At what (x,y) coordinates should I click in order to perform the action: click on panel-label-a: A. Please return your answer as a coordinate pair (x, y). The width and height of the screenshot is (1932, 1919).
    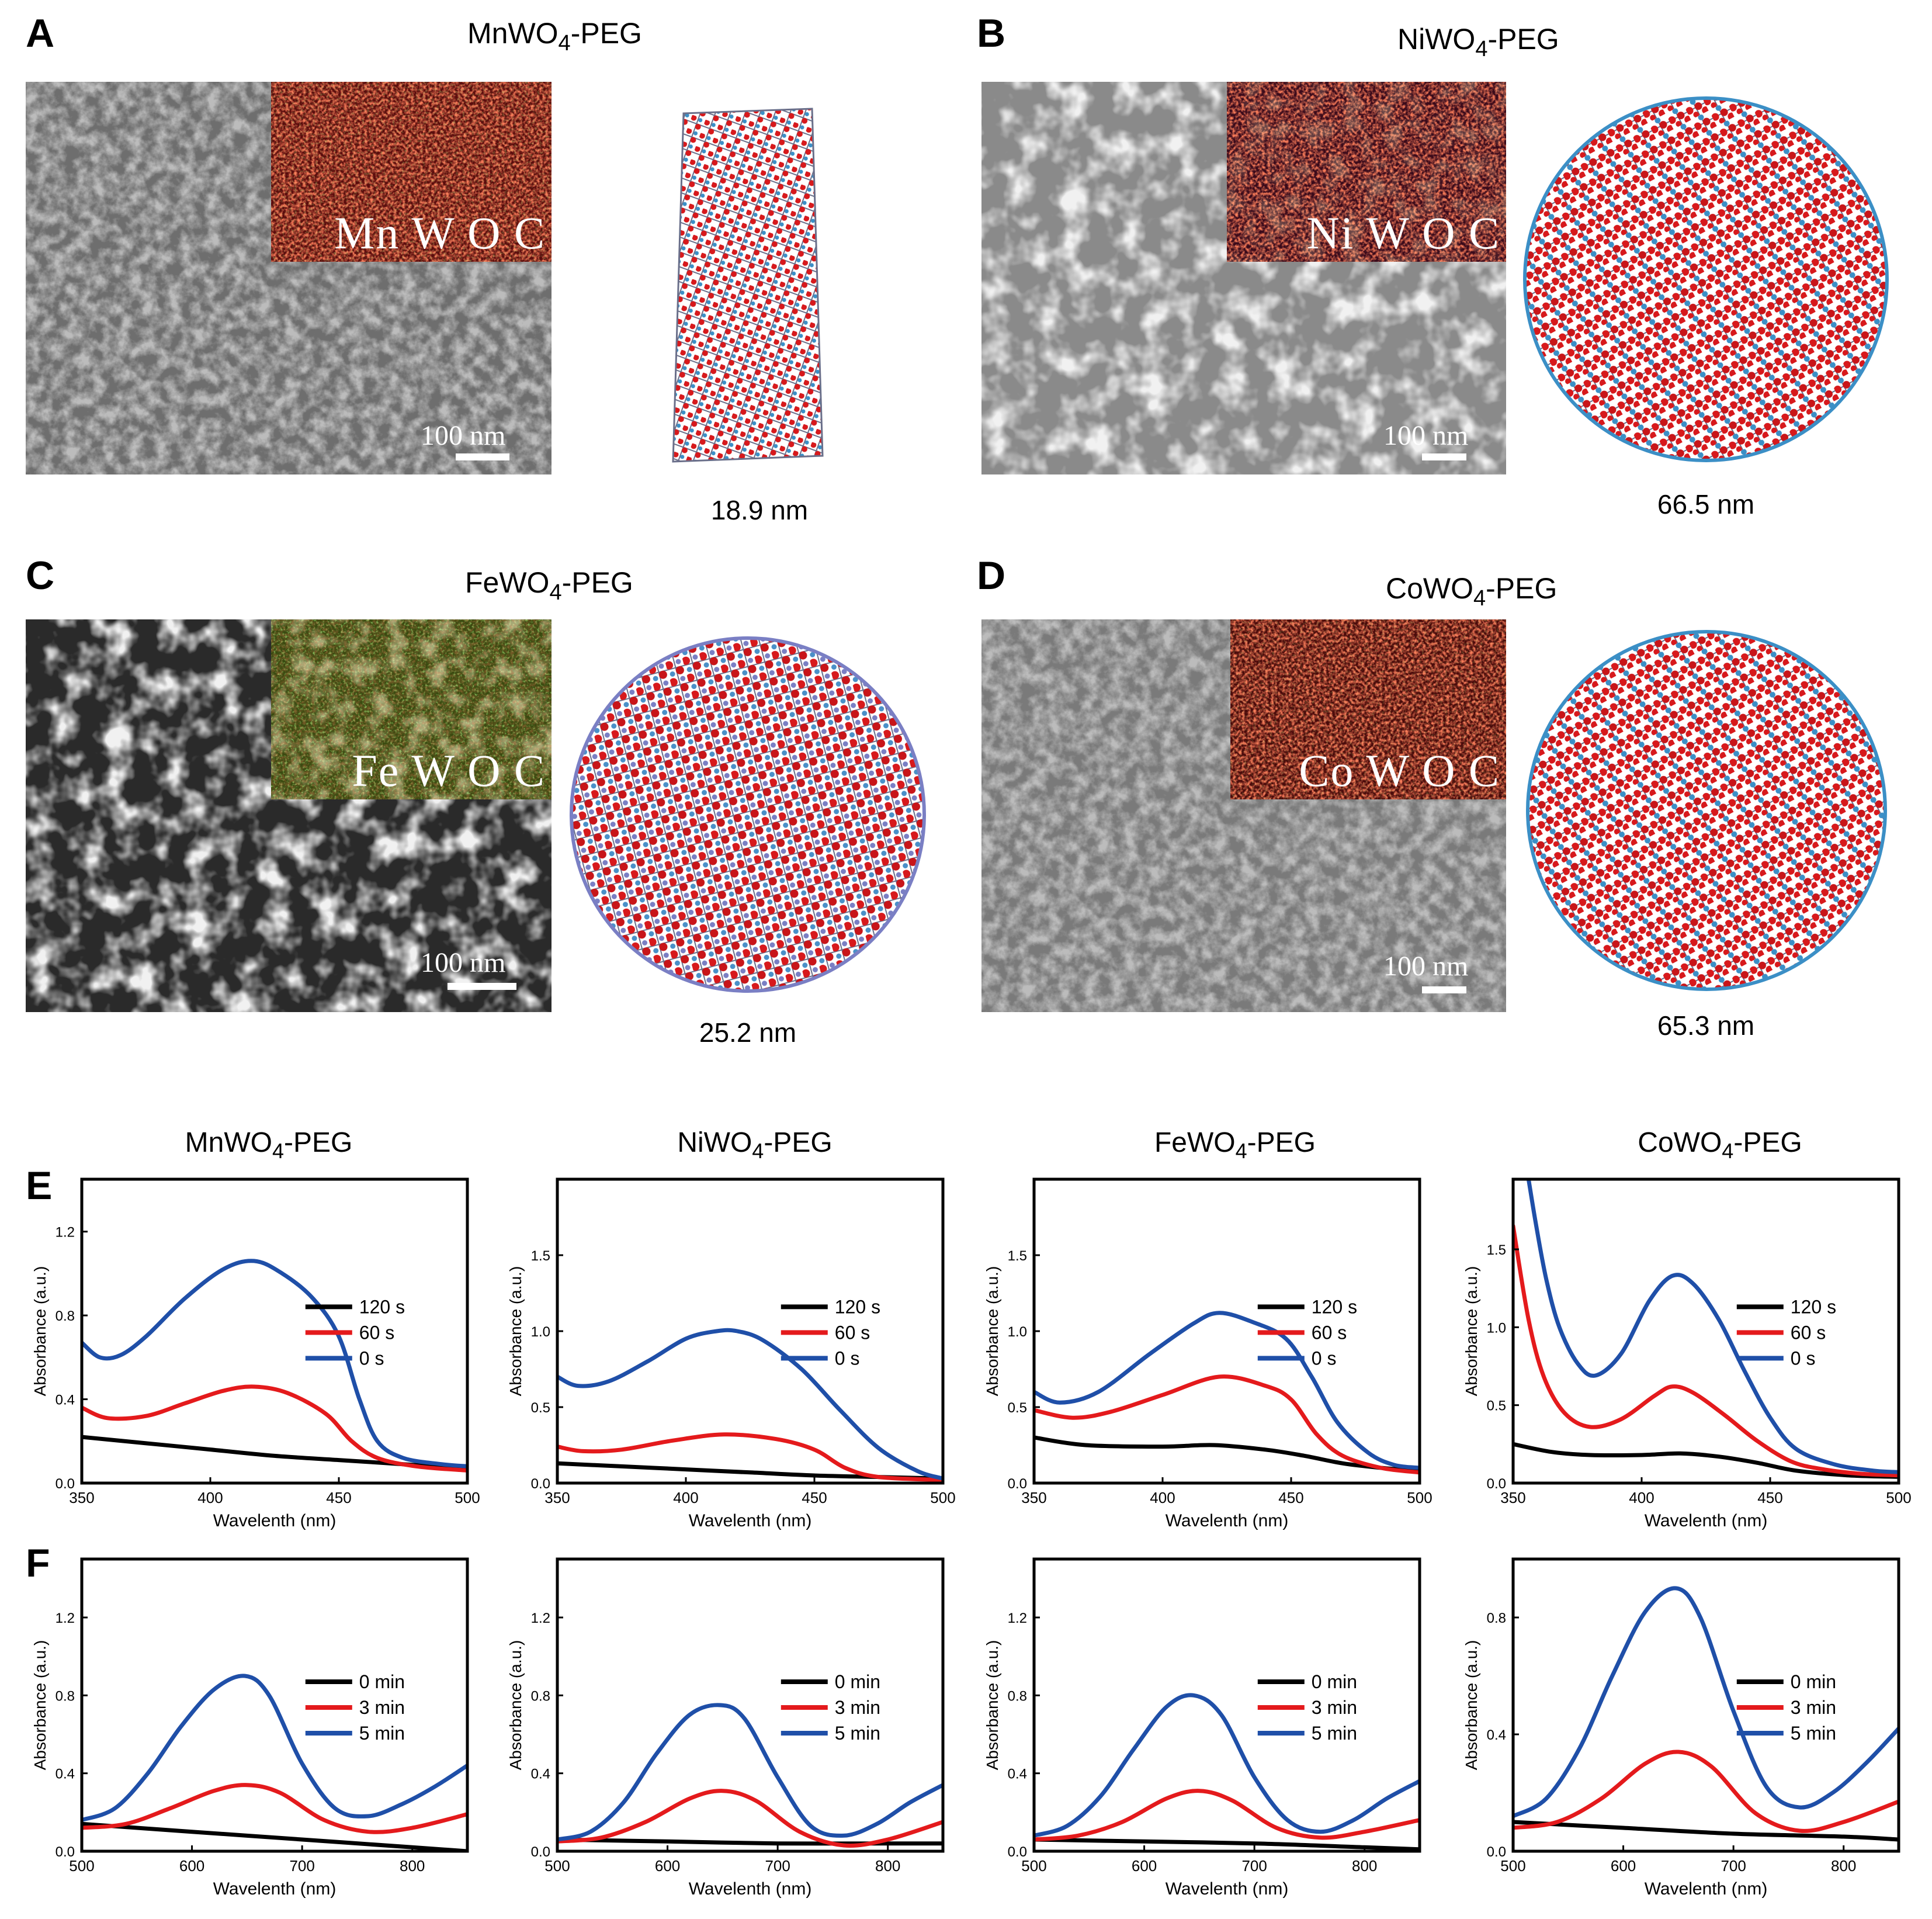
    Looking at the image, I should click on (40, 33).